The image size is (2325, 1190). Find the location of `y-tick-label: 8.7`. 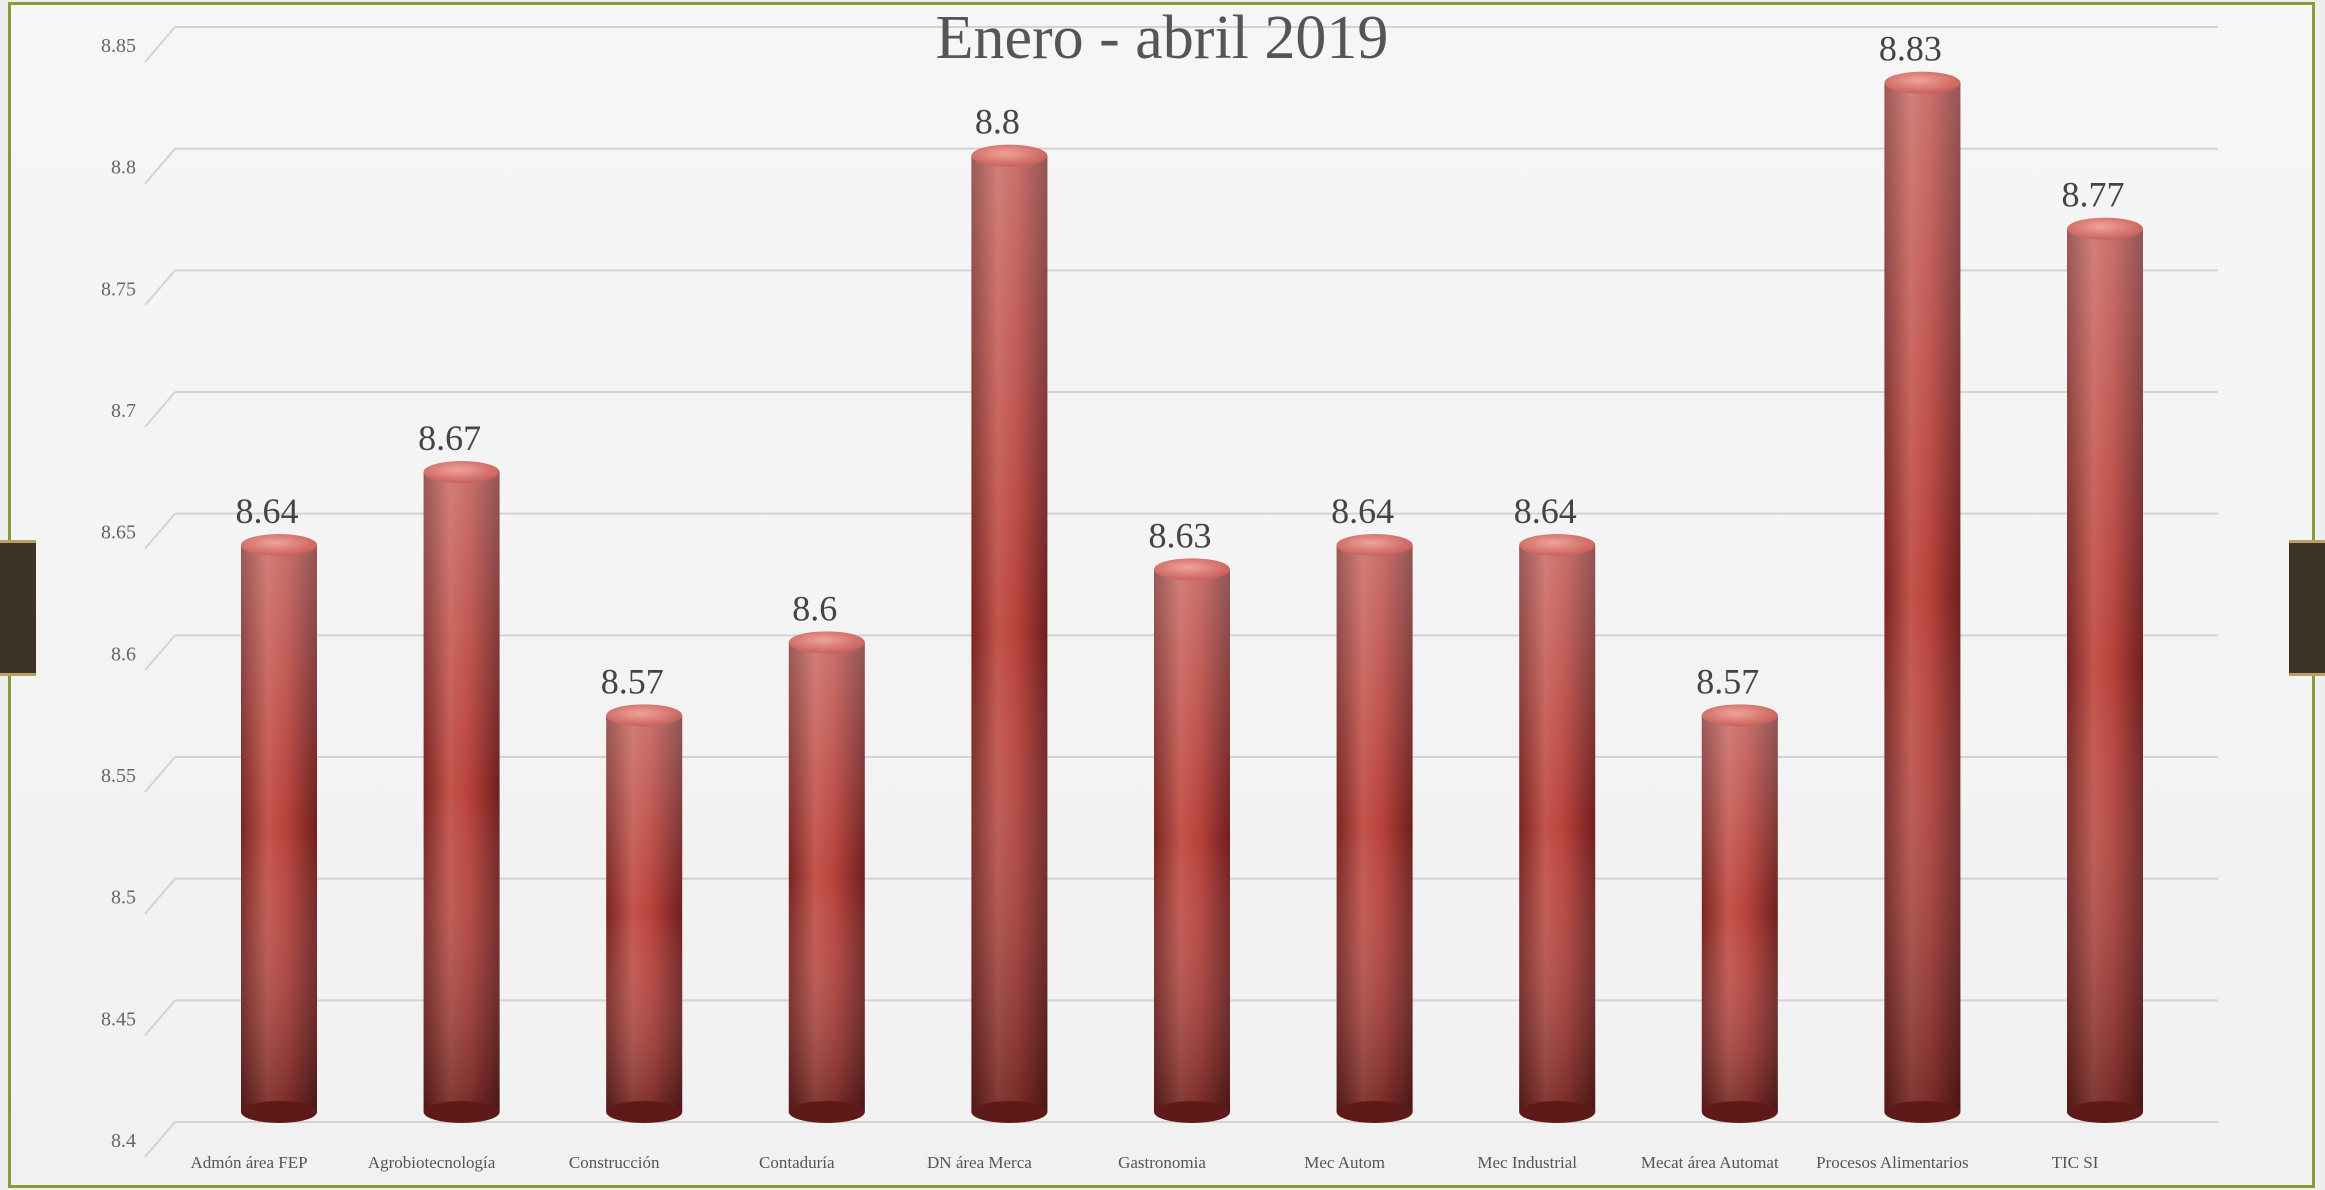

y-tick-label: 8.7 is located at coordinates (123, 411).